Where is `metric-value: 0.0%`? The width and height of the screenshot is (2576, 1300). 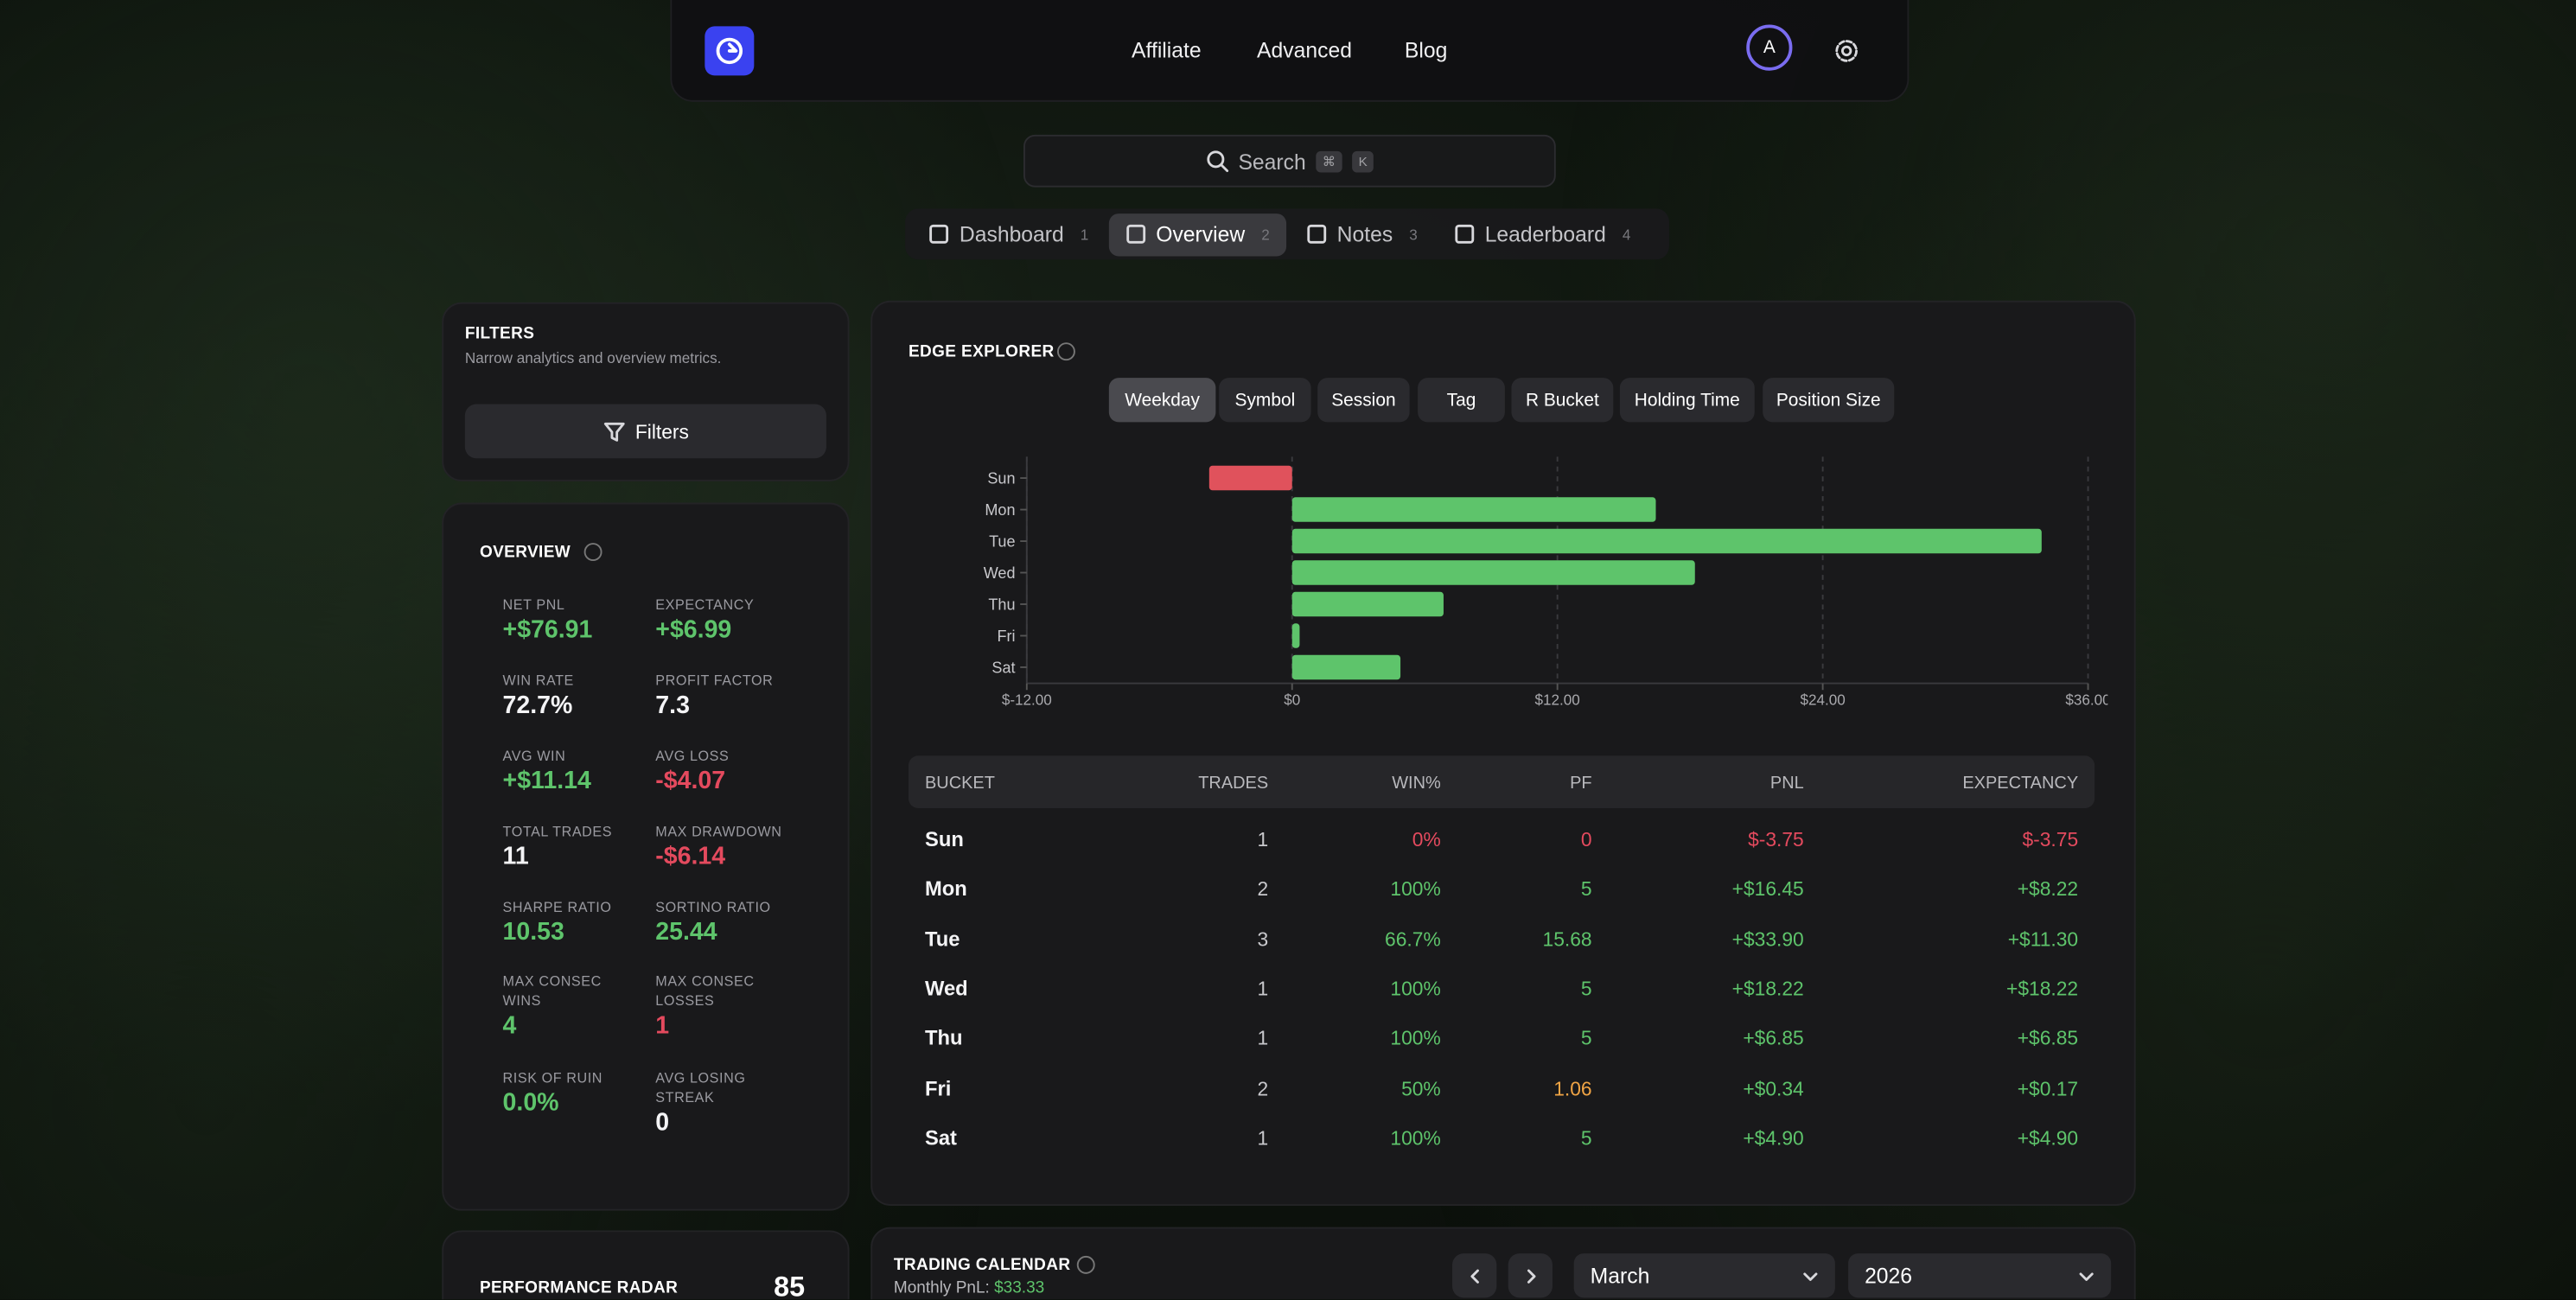
metric-value: 0.0% is located at coordinates (530, 1103).